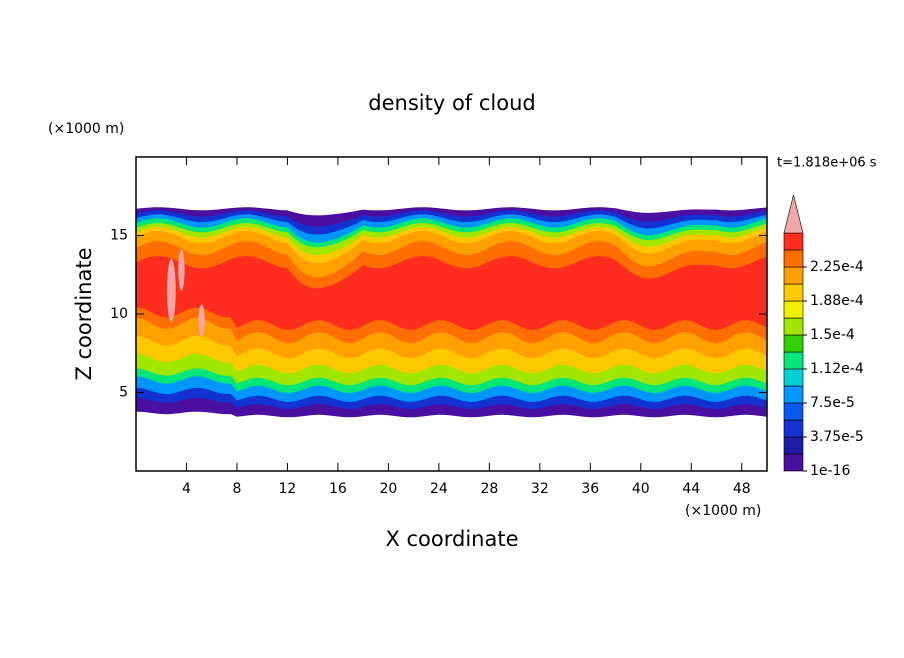  Describe the element at coordinates (451, 103) in the screenshot. I see `chart-title: density of cloud` at that location.